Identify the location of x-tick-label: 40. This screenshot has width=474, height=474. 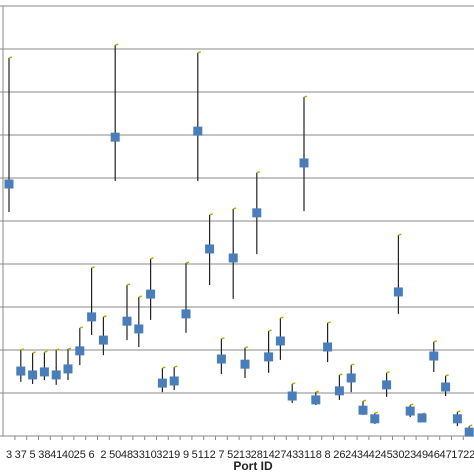
(68, 455).